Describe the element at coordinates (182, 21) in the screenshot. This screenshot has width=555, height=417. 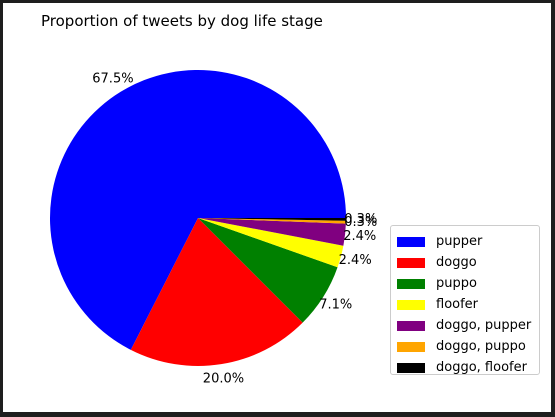
I see `chart-title: Proportion of tweets by dog life stage` at that location.